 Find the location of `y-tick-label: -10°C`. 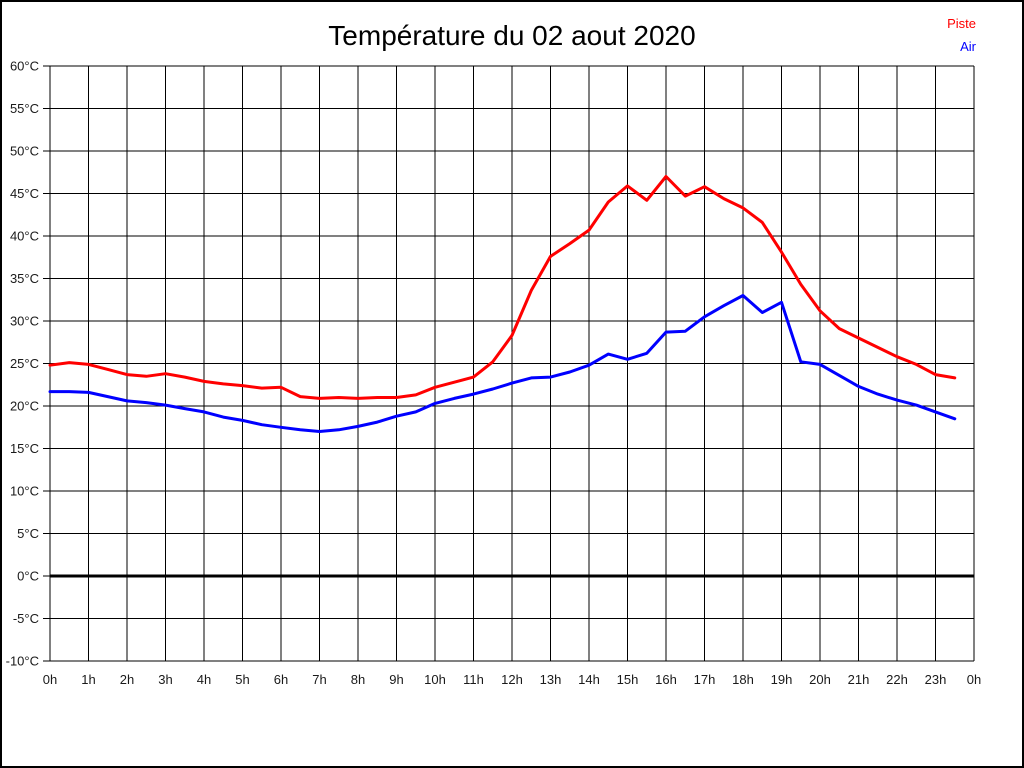

y-tick-label: -10°C is located at coordinates (22, 661).